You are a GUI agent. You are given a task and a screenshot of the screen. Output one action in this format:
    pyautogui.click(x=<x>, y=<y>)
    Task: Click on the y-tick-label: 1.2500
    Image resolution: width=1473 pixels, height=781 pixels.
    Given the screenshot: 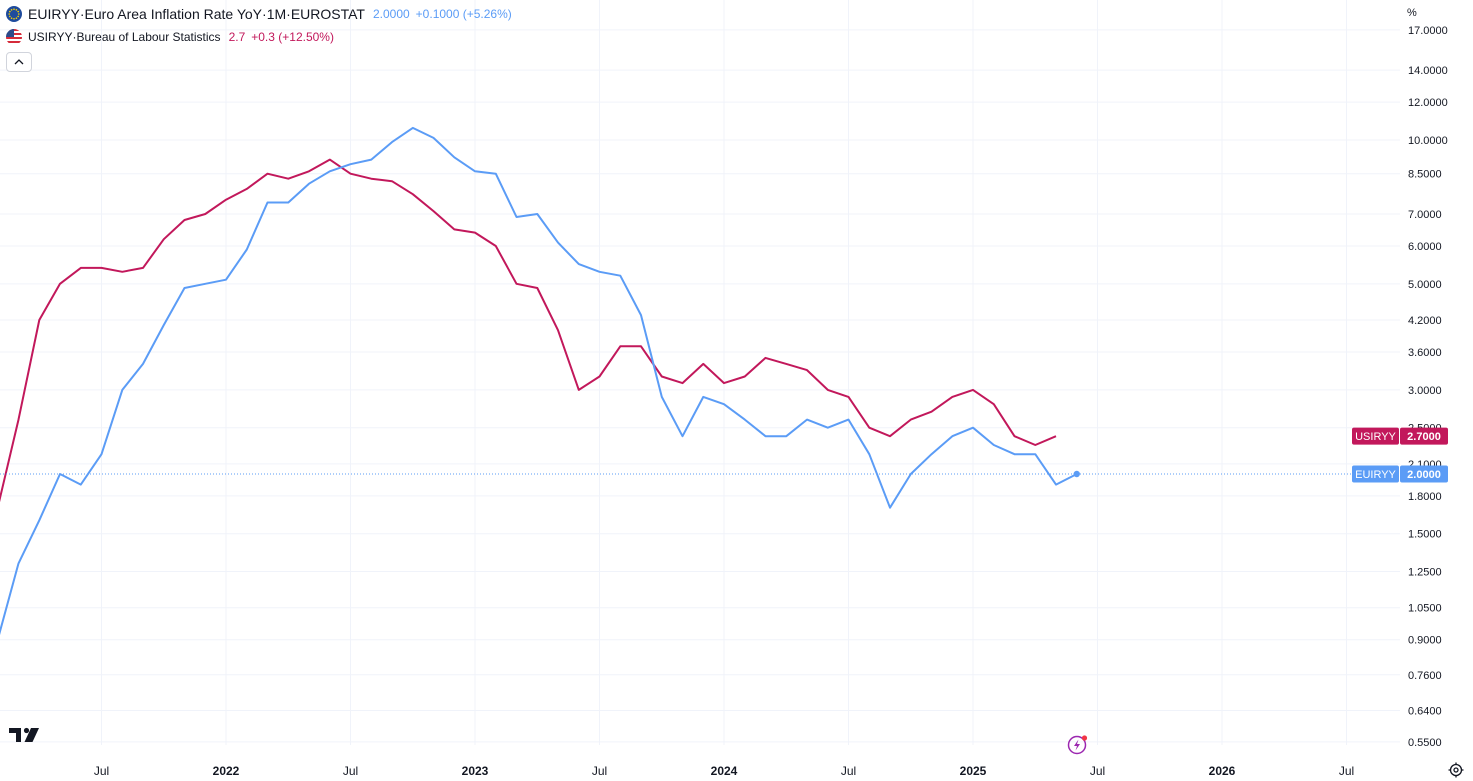 What is the action you would take?
    pyautogui.click(x=1425, y=573)
    